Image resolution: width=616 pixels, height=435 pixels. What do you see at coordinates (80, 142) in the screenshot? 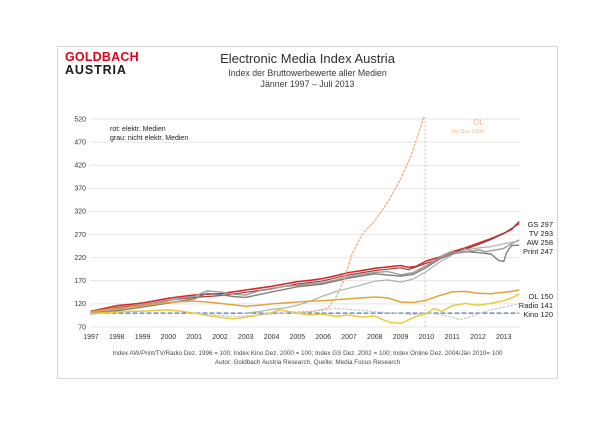
I see `y-axis-tick-label: 470` at bounding box center [80, 142].